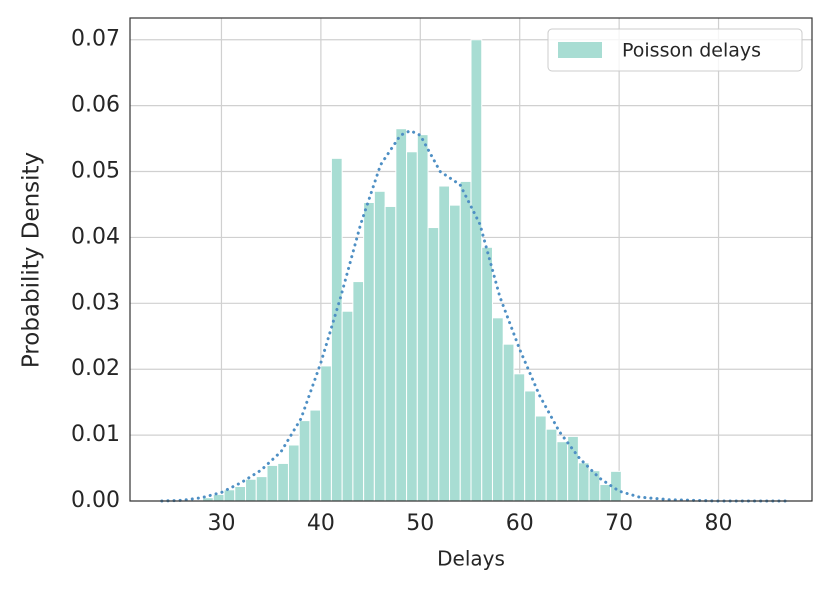 The height and width of the screenshot is (593, 830). Describe the element at coordinates (95, 105) in the screenshot. I see `y-tick-label: 0.06` at that location.